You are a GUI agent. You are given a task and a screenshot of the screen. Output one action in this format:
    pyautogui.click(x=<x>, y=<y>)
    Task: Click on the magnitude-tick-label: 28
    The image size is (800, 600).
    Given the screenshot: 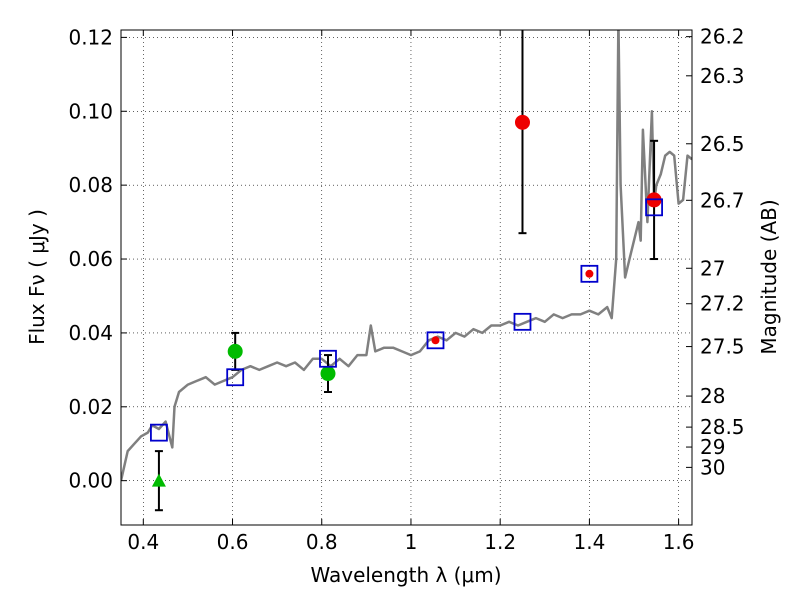 What is the action you would take?
    pyautogui.click(x=712, y=396)
    